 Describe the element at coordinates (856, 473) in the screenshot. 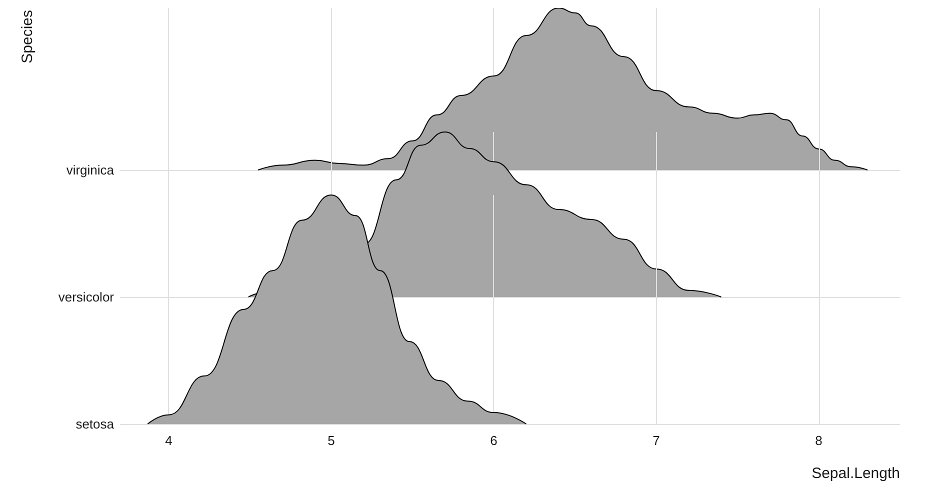

I see `x-axis-title: Sepal.Length` at that location.